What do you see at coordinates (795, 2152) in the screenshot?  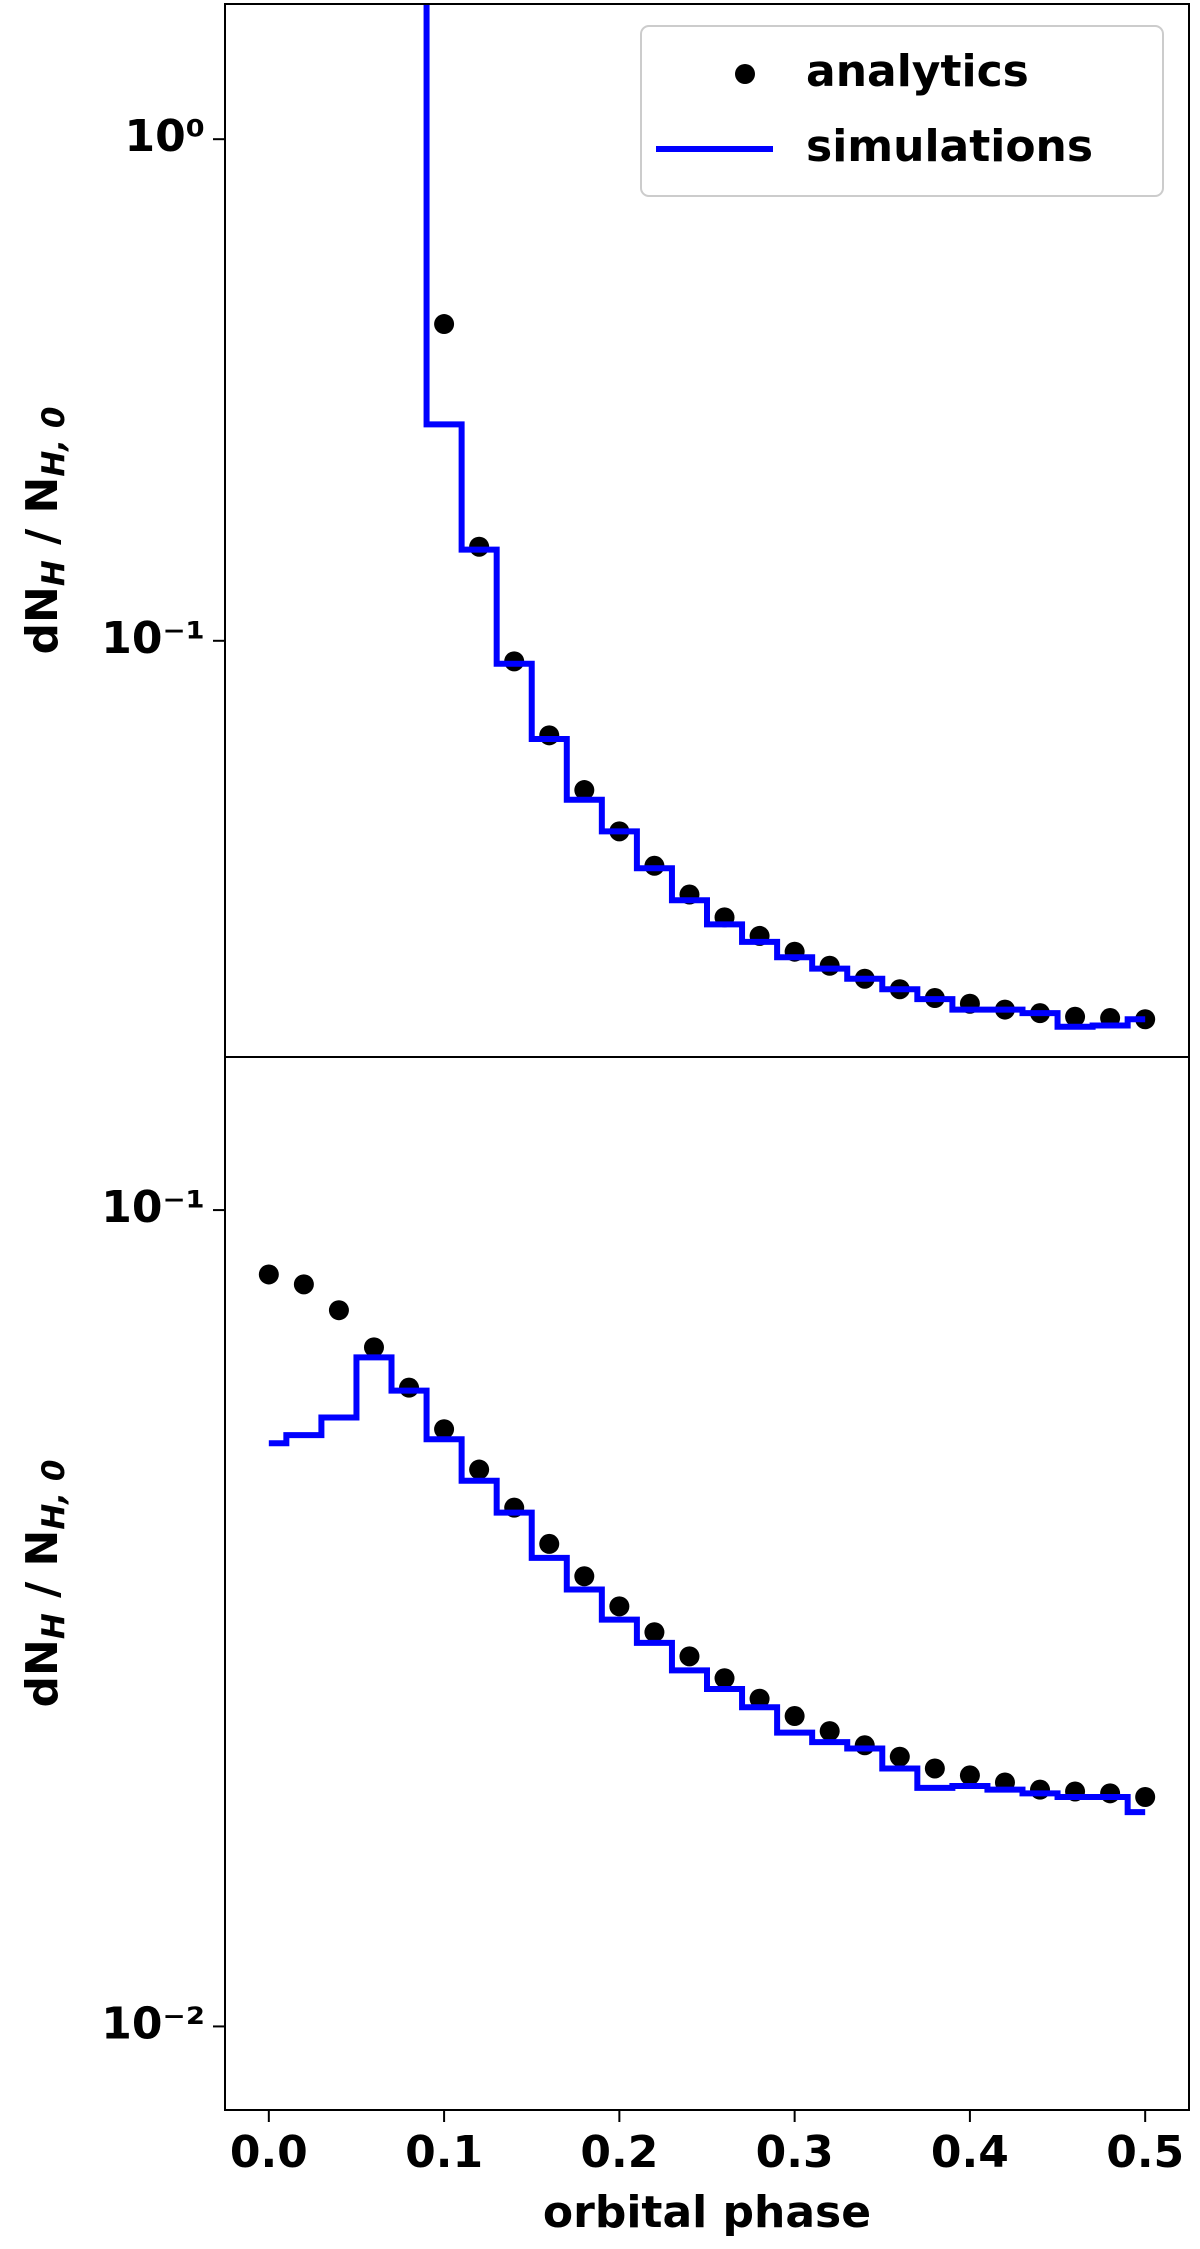 I see `x-tick-label: 0.3` at bounding box center [795, 2152].